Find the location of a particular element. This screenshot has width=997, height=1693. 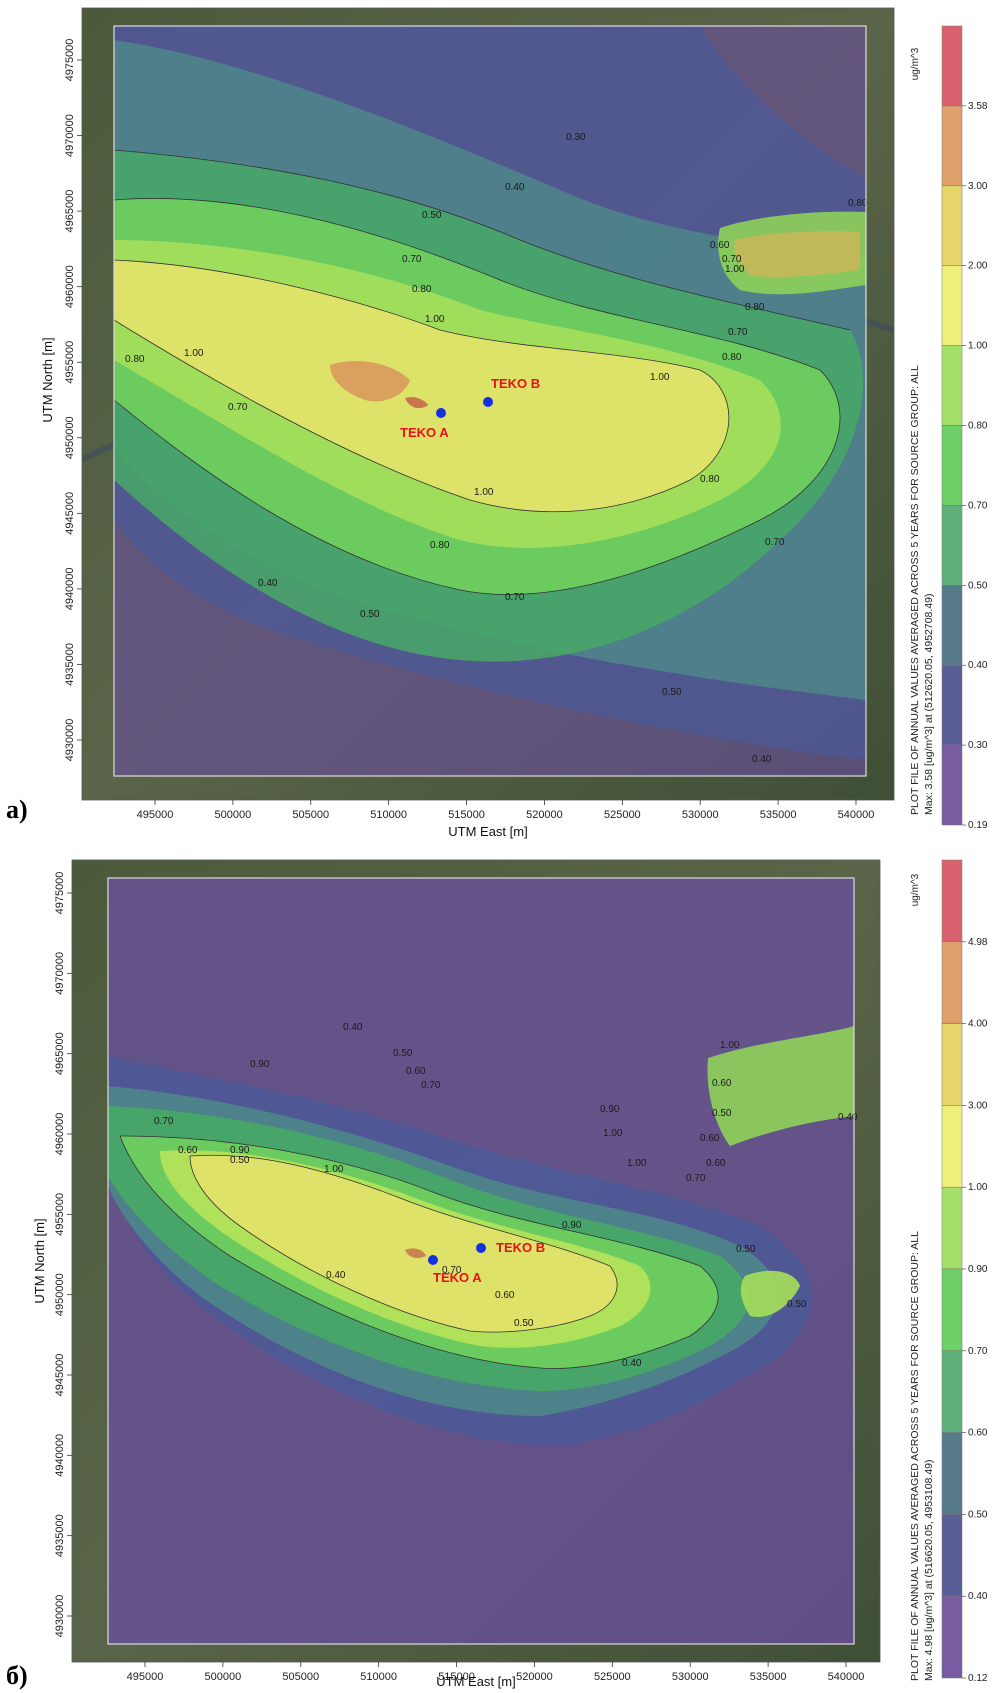

colorbar-label: 2.00 is located at coordinates (978, 266).